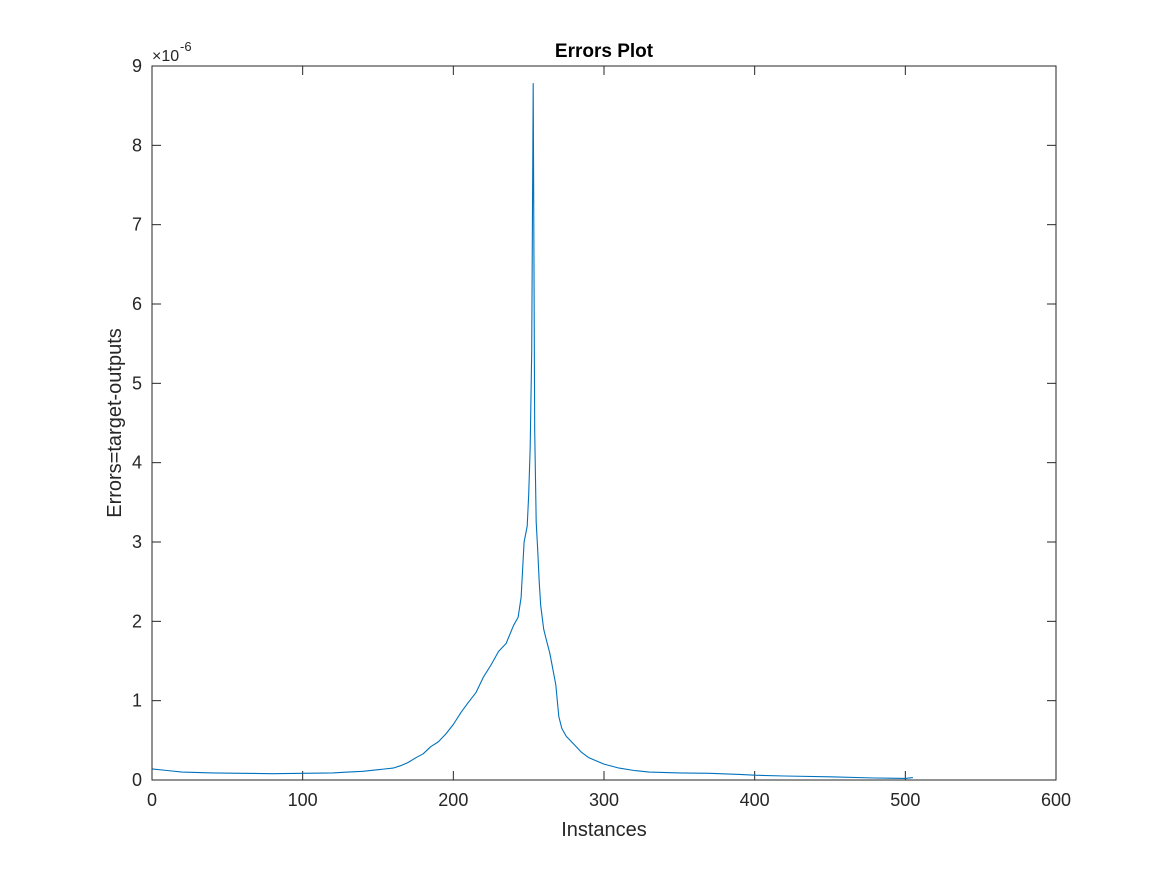 The width and height of the screenshot is (1167, 875). I want to click on x-axis-label: Instances, so click(604, 830).